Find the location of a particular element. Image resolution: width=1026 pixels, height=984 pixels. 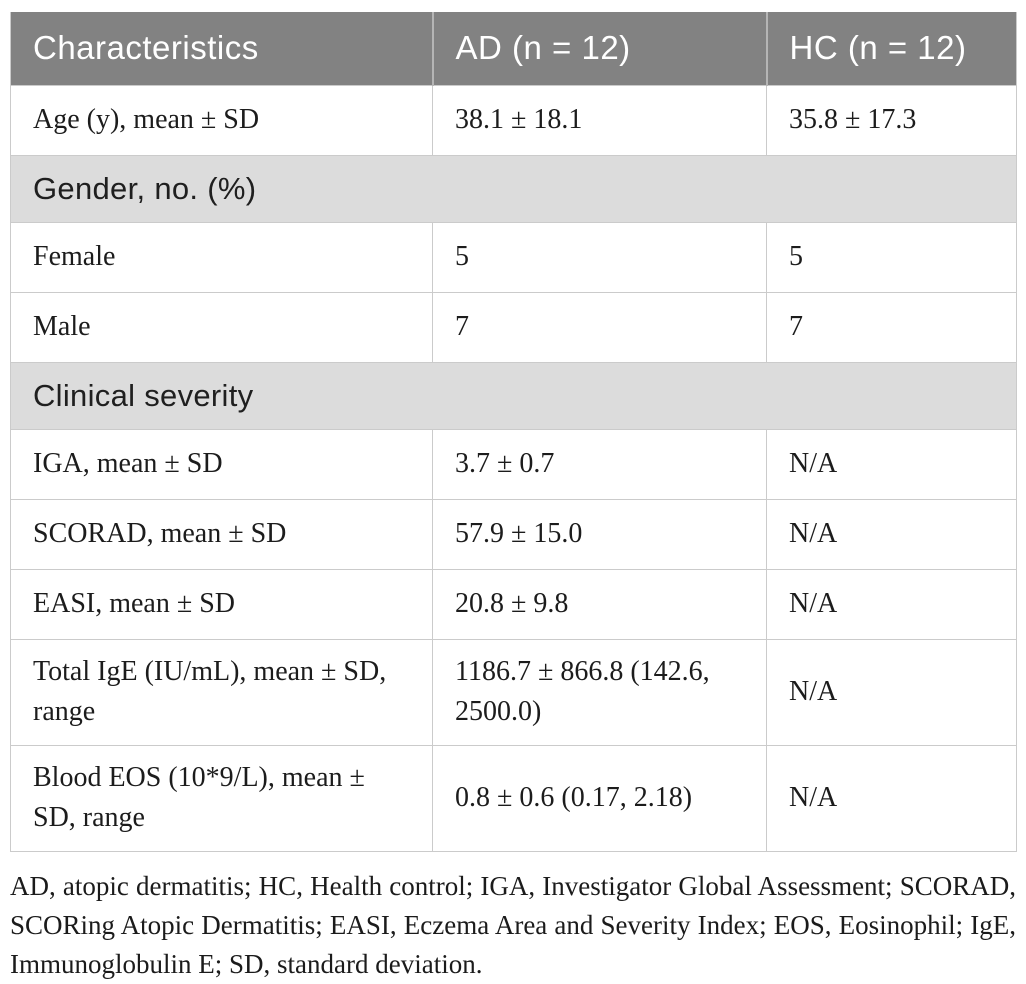

table-cell: IGA, mean ± SD is located at coordinates (221, 464).